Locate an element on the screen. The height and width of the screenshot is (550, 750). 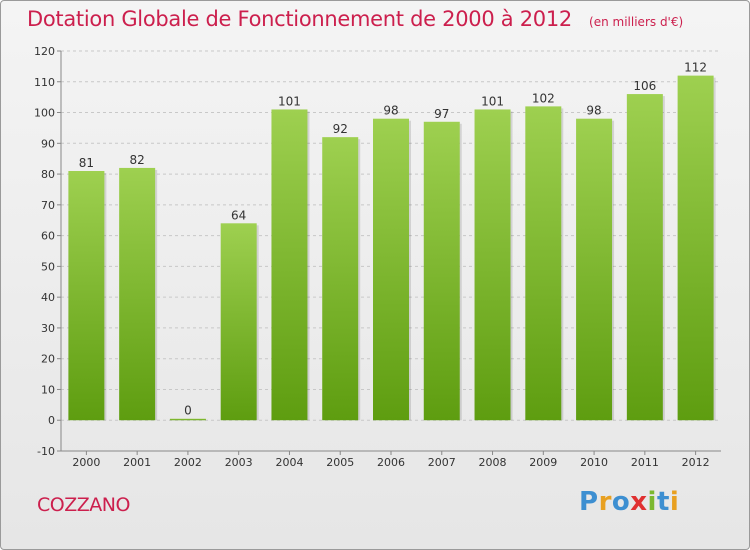
y-tick-label: 120 is located at coordinates (44, 51).